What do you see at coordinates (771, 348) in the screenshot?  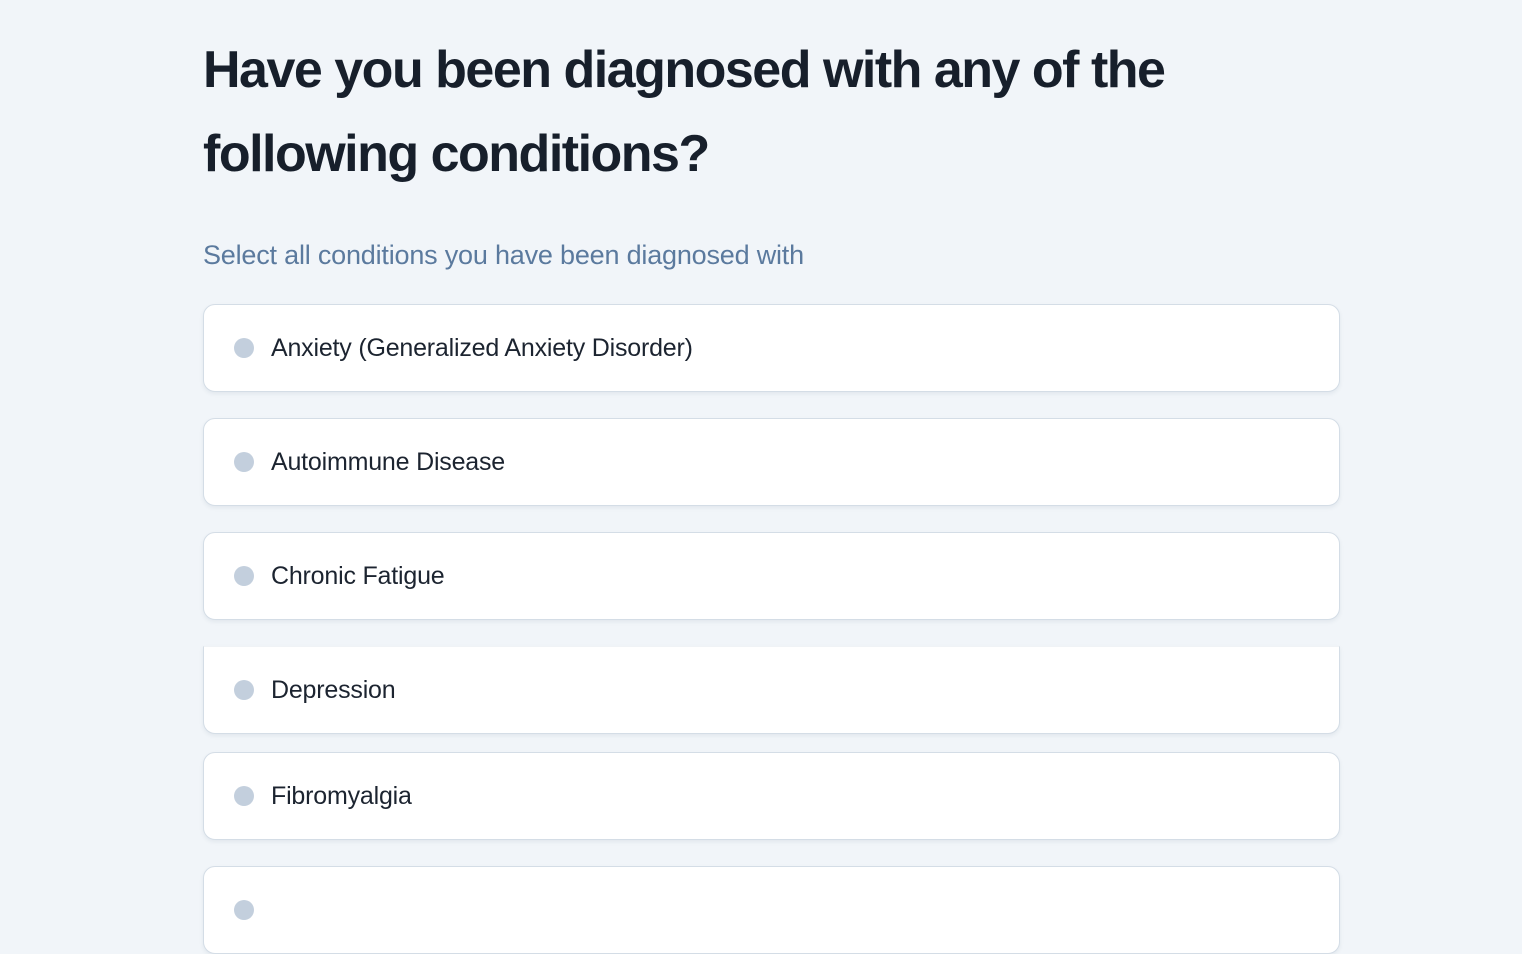 I see `option-card: Anxiety (Generalized Anxiety Disorder)` at bounding box center [771, 348].